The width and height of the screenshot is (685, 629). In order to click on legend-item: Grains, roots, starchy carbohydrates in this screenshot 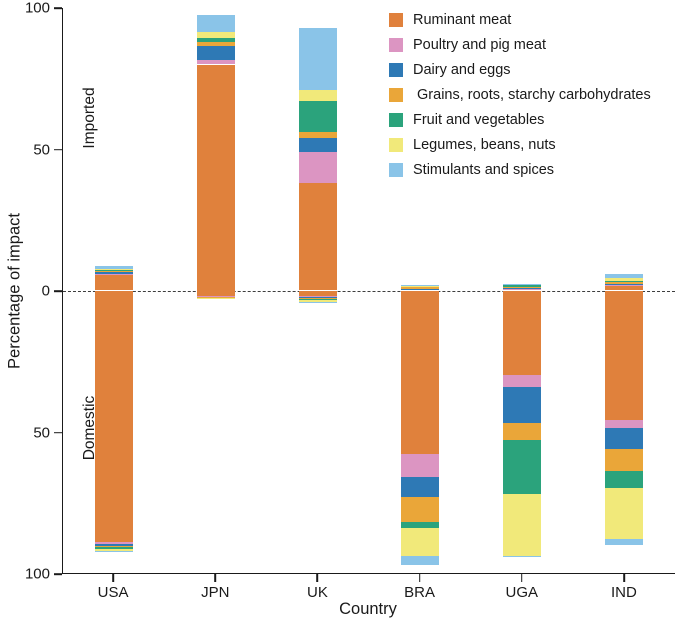, I will do `click(520, 94)`.